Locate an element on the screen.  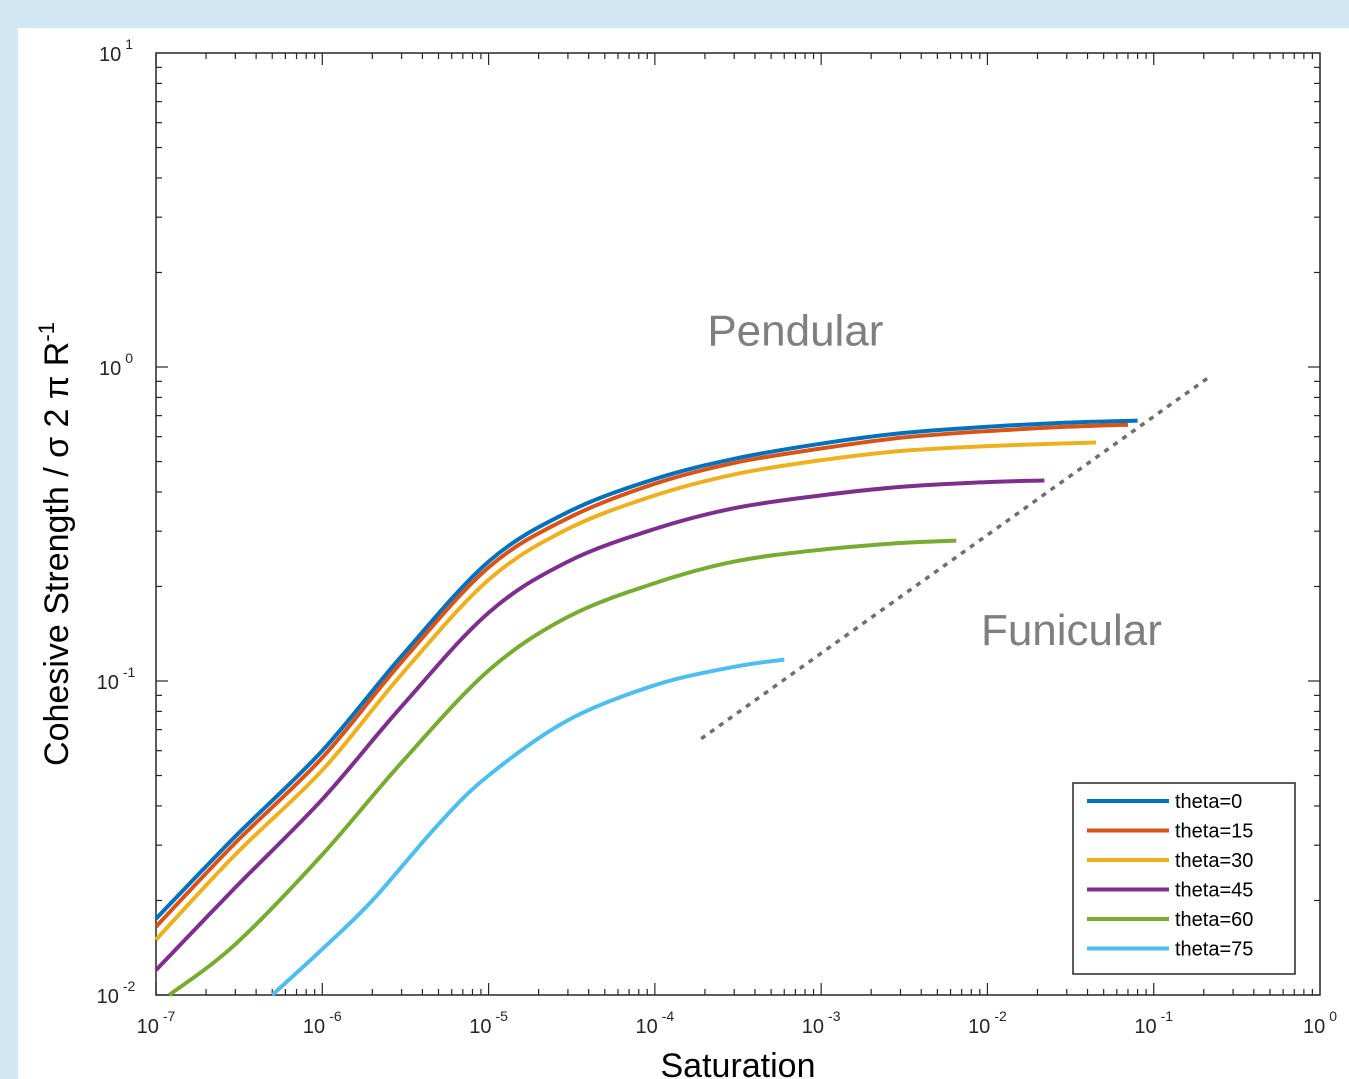
y-tick-label: 10 1 is located at coordinates (116, 51).